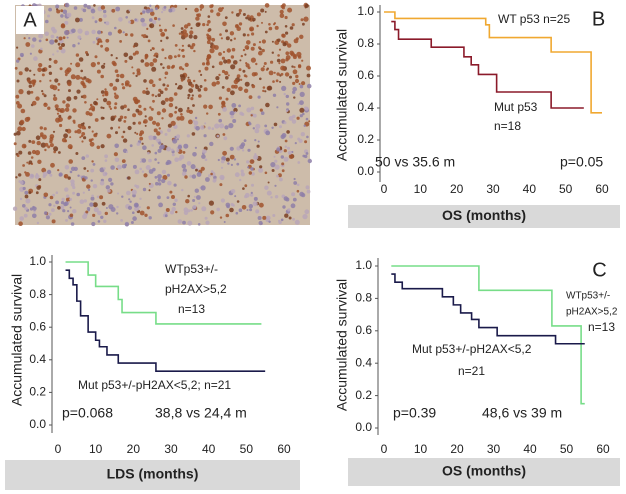 This screenshot has width=626, height=494. Describe the element at coordinates (507, 126) in the screenshot. I see `annotation: n=18` at that location.